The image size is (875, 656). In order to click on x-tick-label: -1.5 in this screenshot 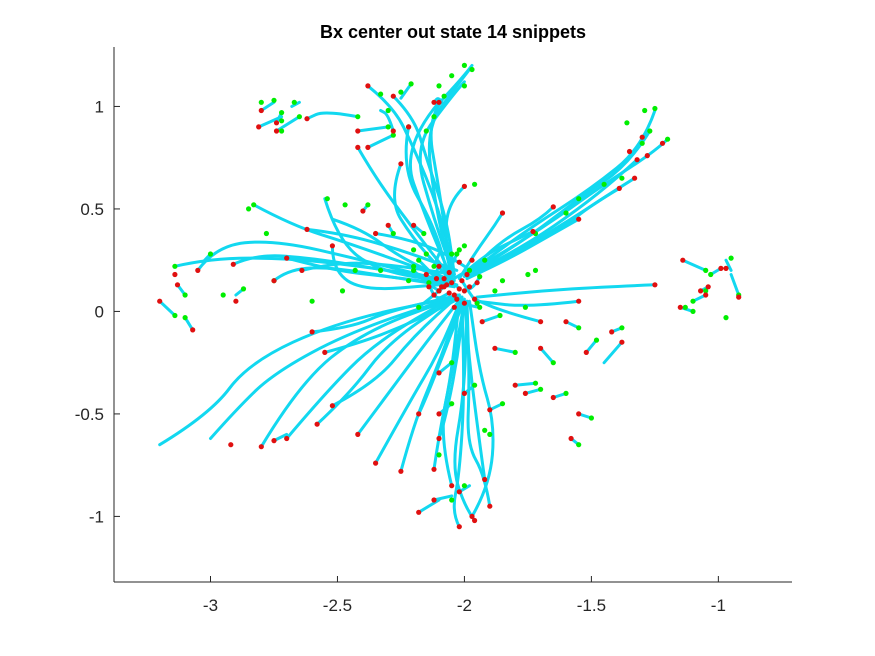, I will do `click(591, 605)`.